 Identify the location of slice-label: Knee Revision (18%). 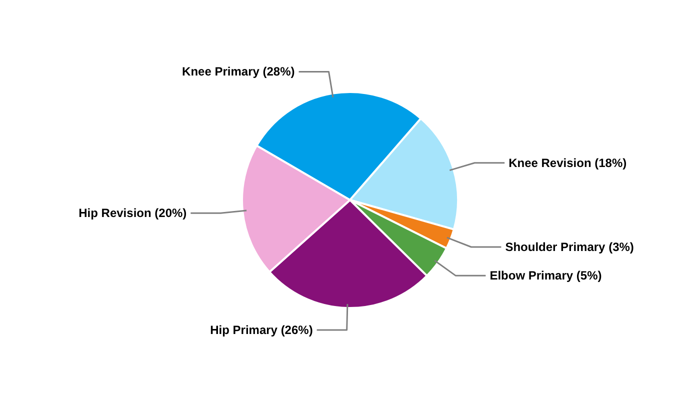
(567, 163).